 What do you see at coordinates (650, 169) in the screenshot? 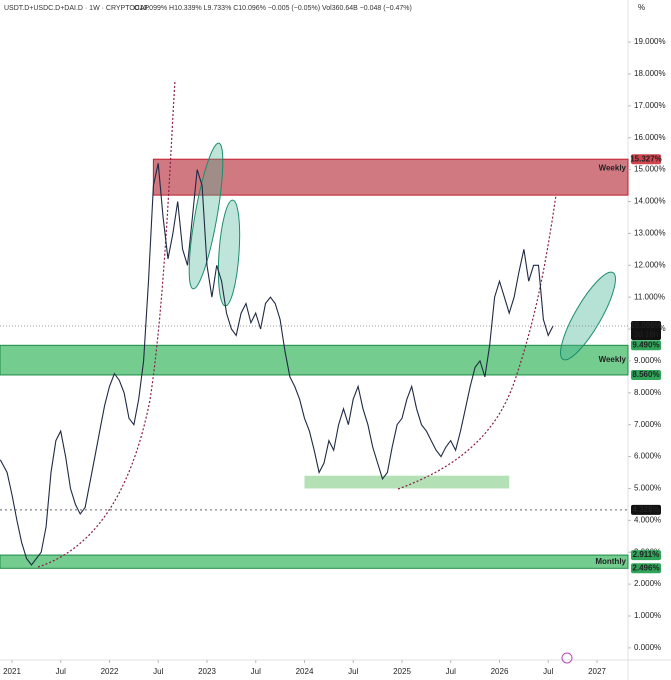
I see `y-tick-label: 15.000%` at bounding box center [650, 169].